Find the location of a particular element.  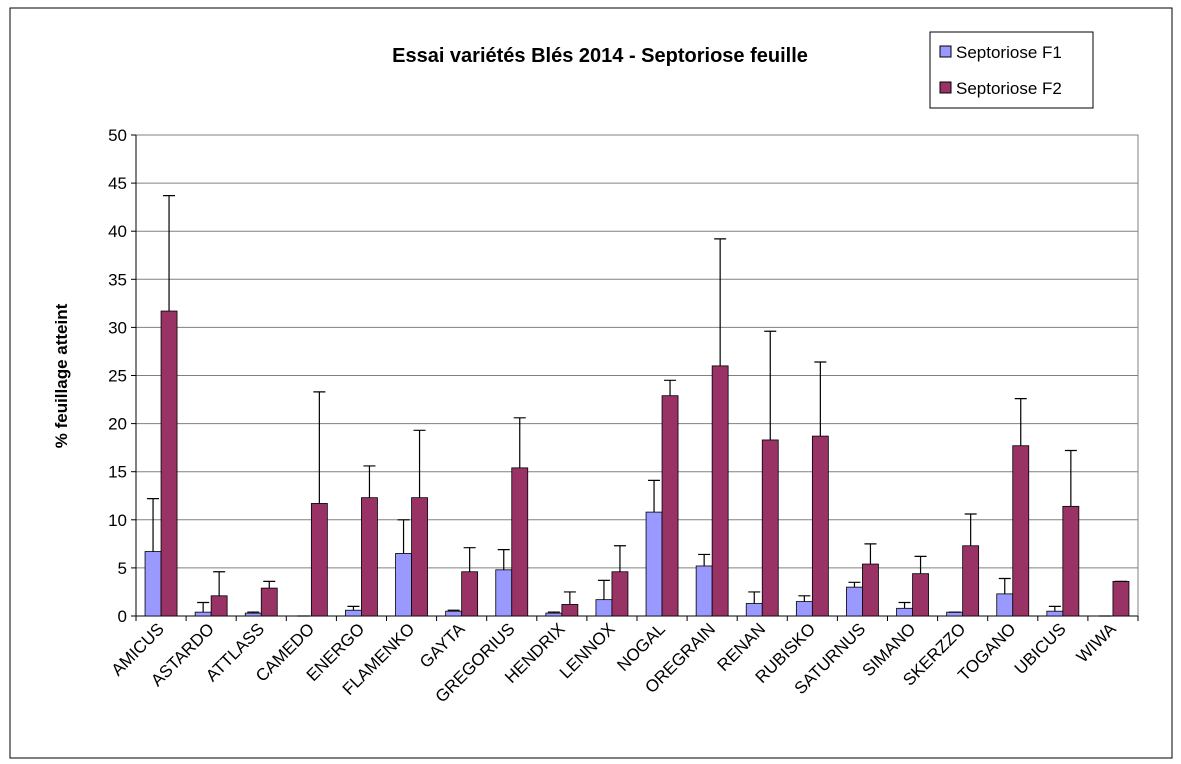

y-tick-label: 0 is located at coordinates (122, 616).